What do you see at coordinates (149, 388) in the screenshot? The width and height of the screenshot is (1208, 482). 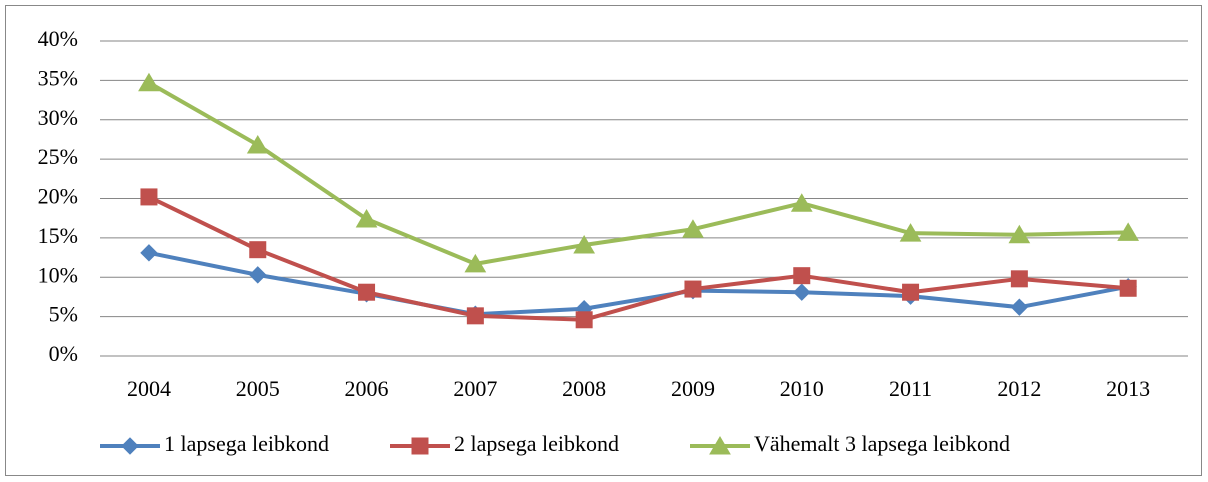 I see `x-tick-label: 2004` at bounding box center [149, 388].